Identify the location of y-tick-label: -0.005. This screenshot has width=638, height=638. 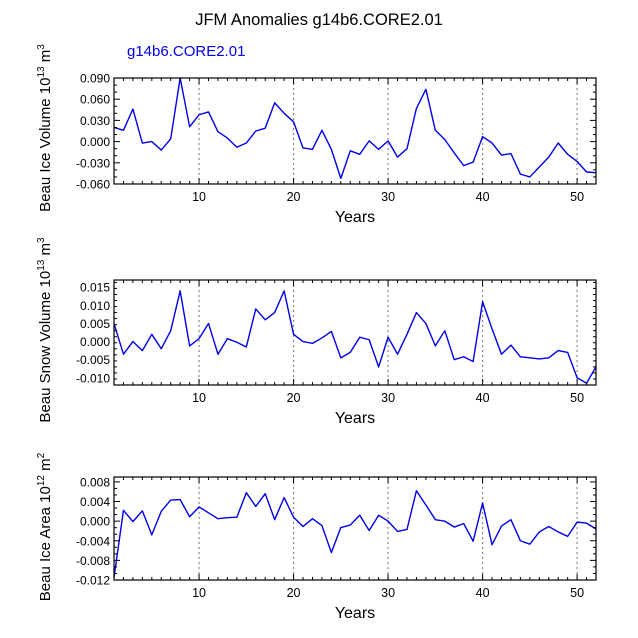
(93, 360).